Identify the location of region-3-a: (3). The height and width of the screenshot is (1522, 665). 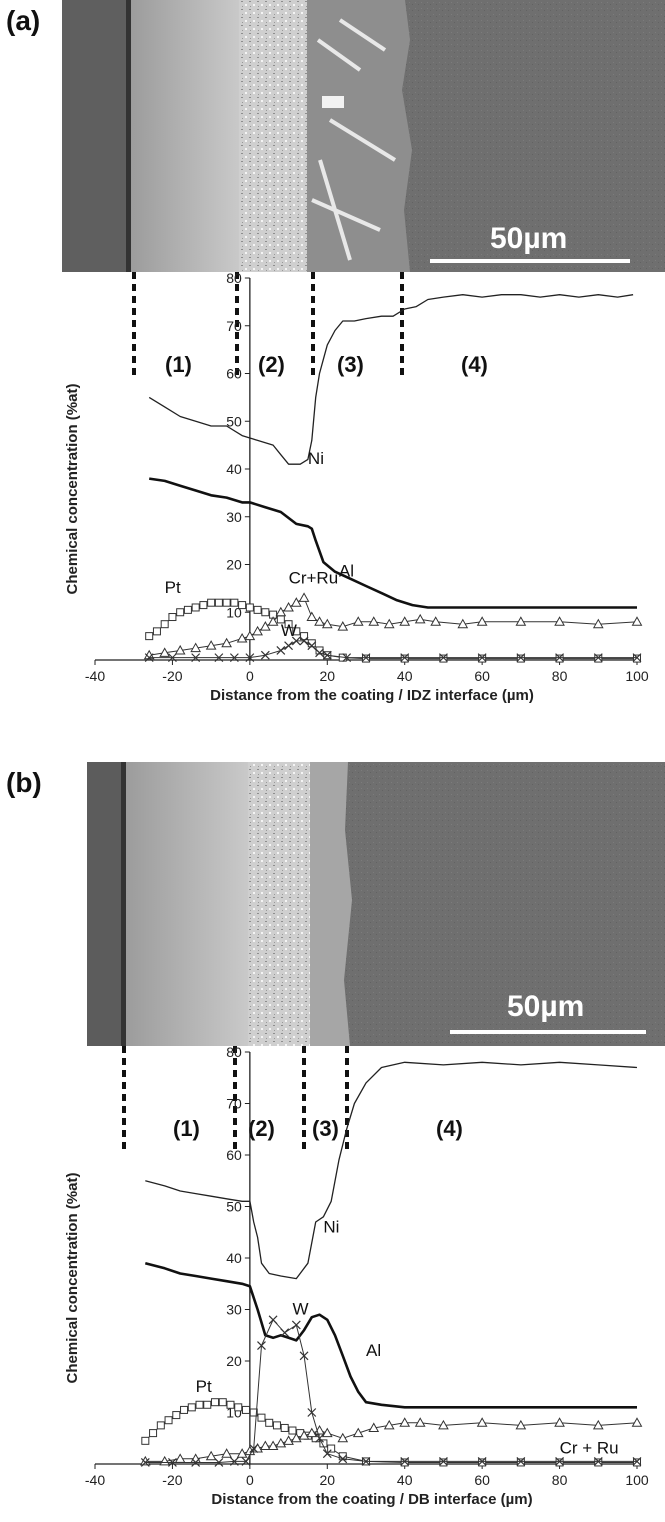
(350, 364).